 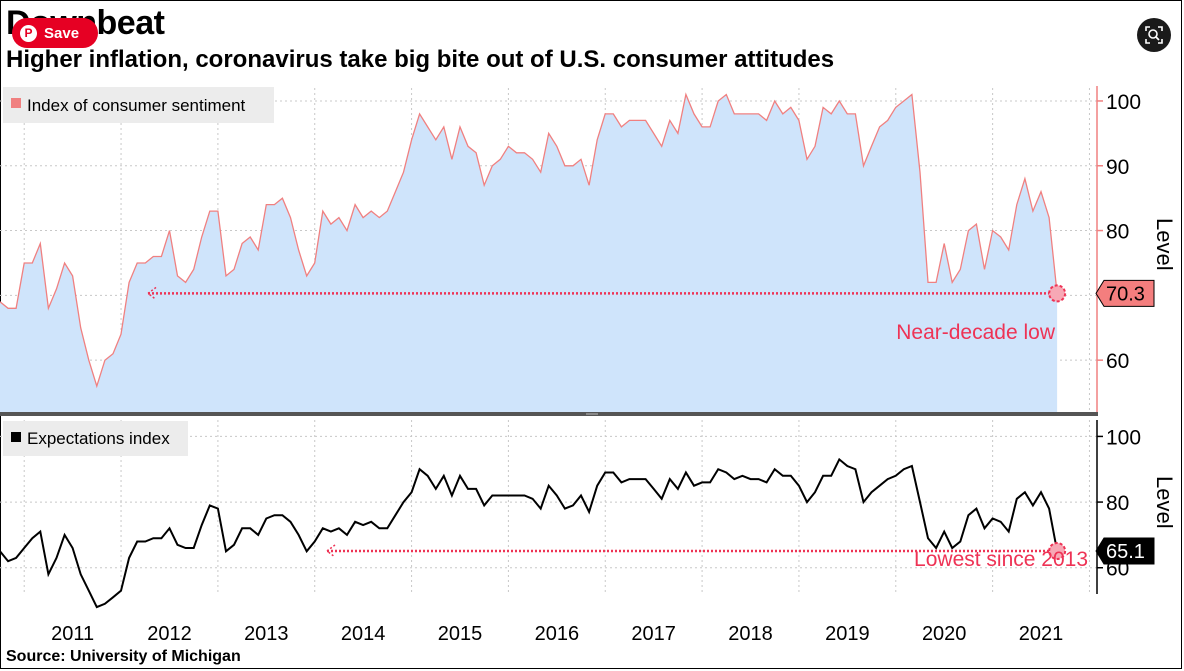 I want to click on sentiment-last-value-callout: 70.3, so click(x=1125, y=293).